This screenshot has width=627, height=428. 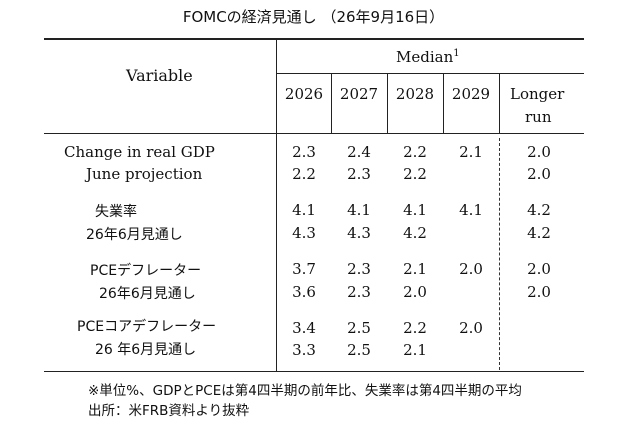 I want to click on year-2026: 2026, so click(x=304, y=94).